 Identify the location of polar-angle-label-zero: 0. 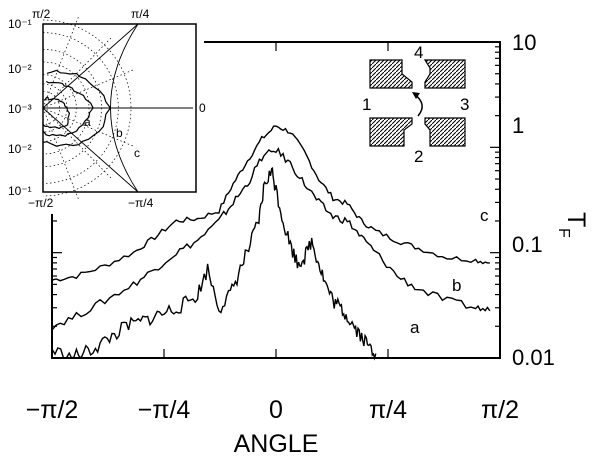
(202, 108).